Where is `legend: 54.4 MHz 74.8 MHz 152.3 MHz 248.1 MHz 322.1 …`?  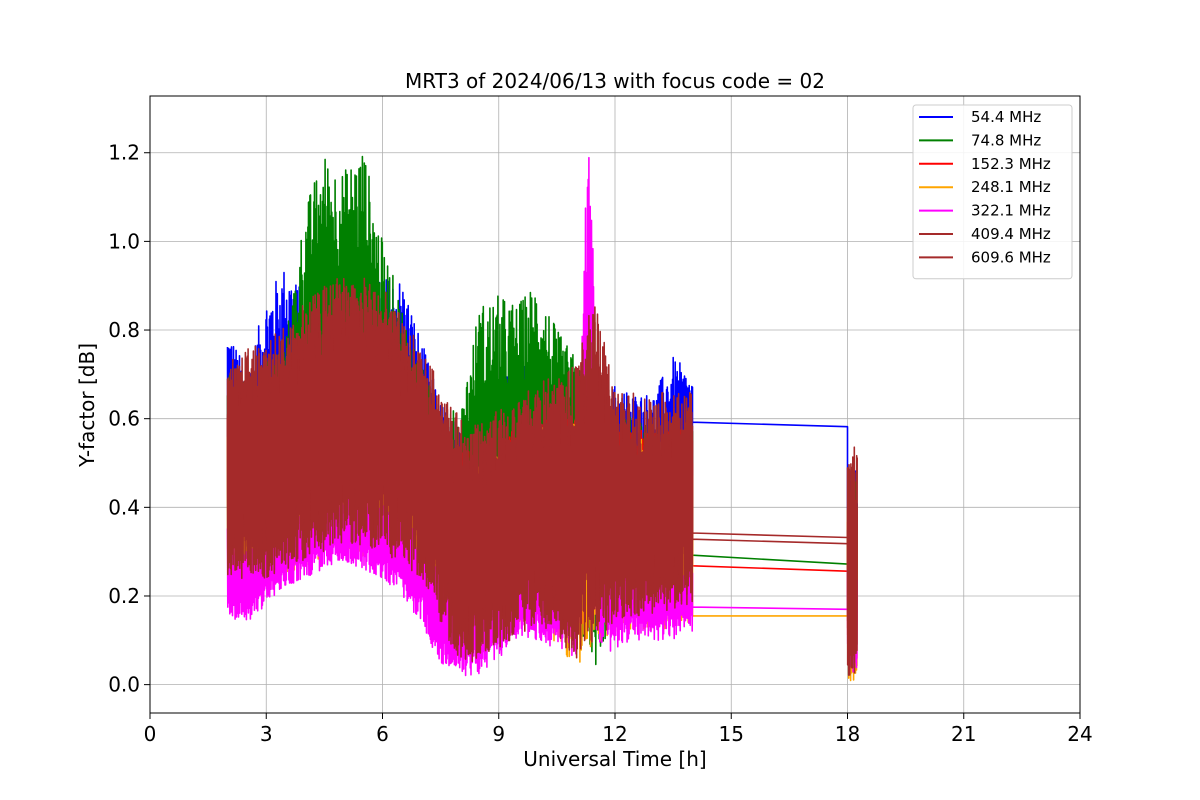
legend: 54.4 MHz 74.8 MHz 152.3 MHz 248.1 MHz 322.1 … is located at coordinates (992, 192).